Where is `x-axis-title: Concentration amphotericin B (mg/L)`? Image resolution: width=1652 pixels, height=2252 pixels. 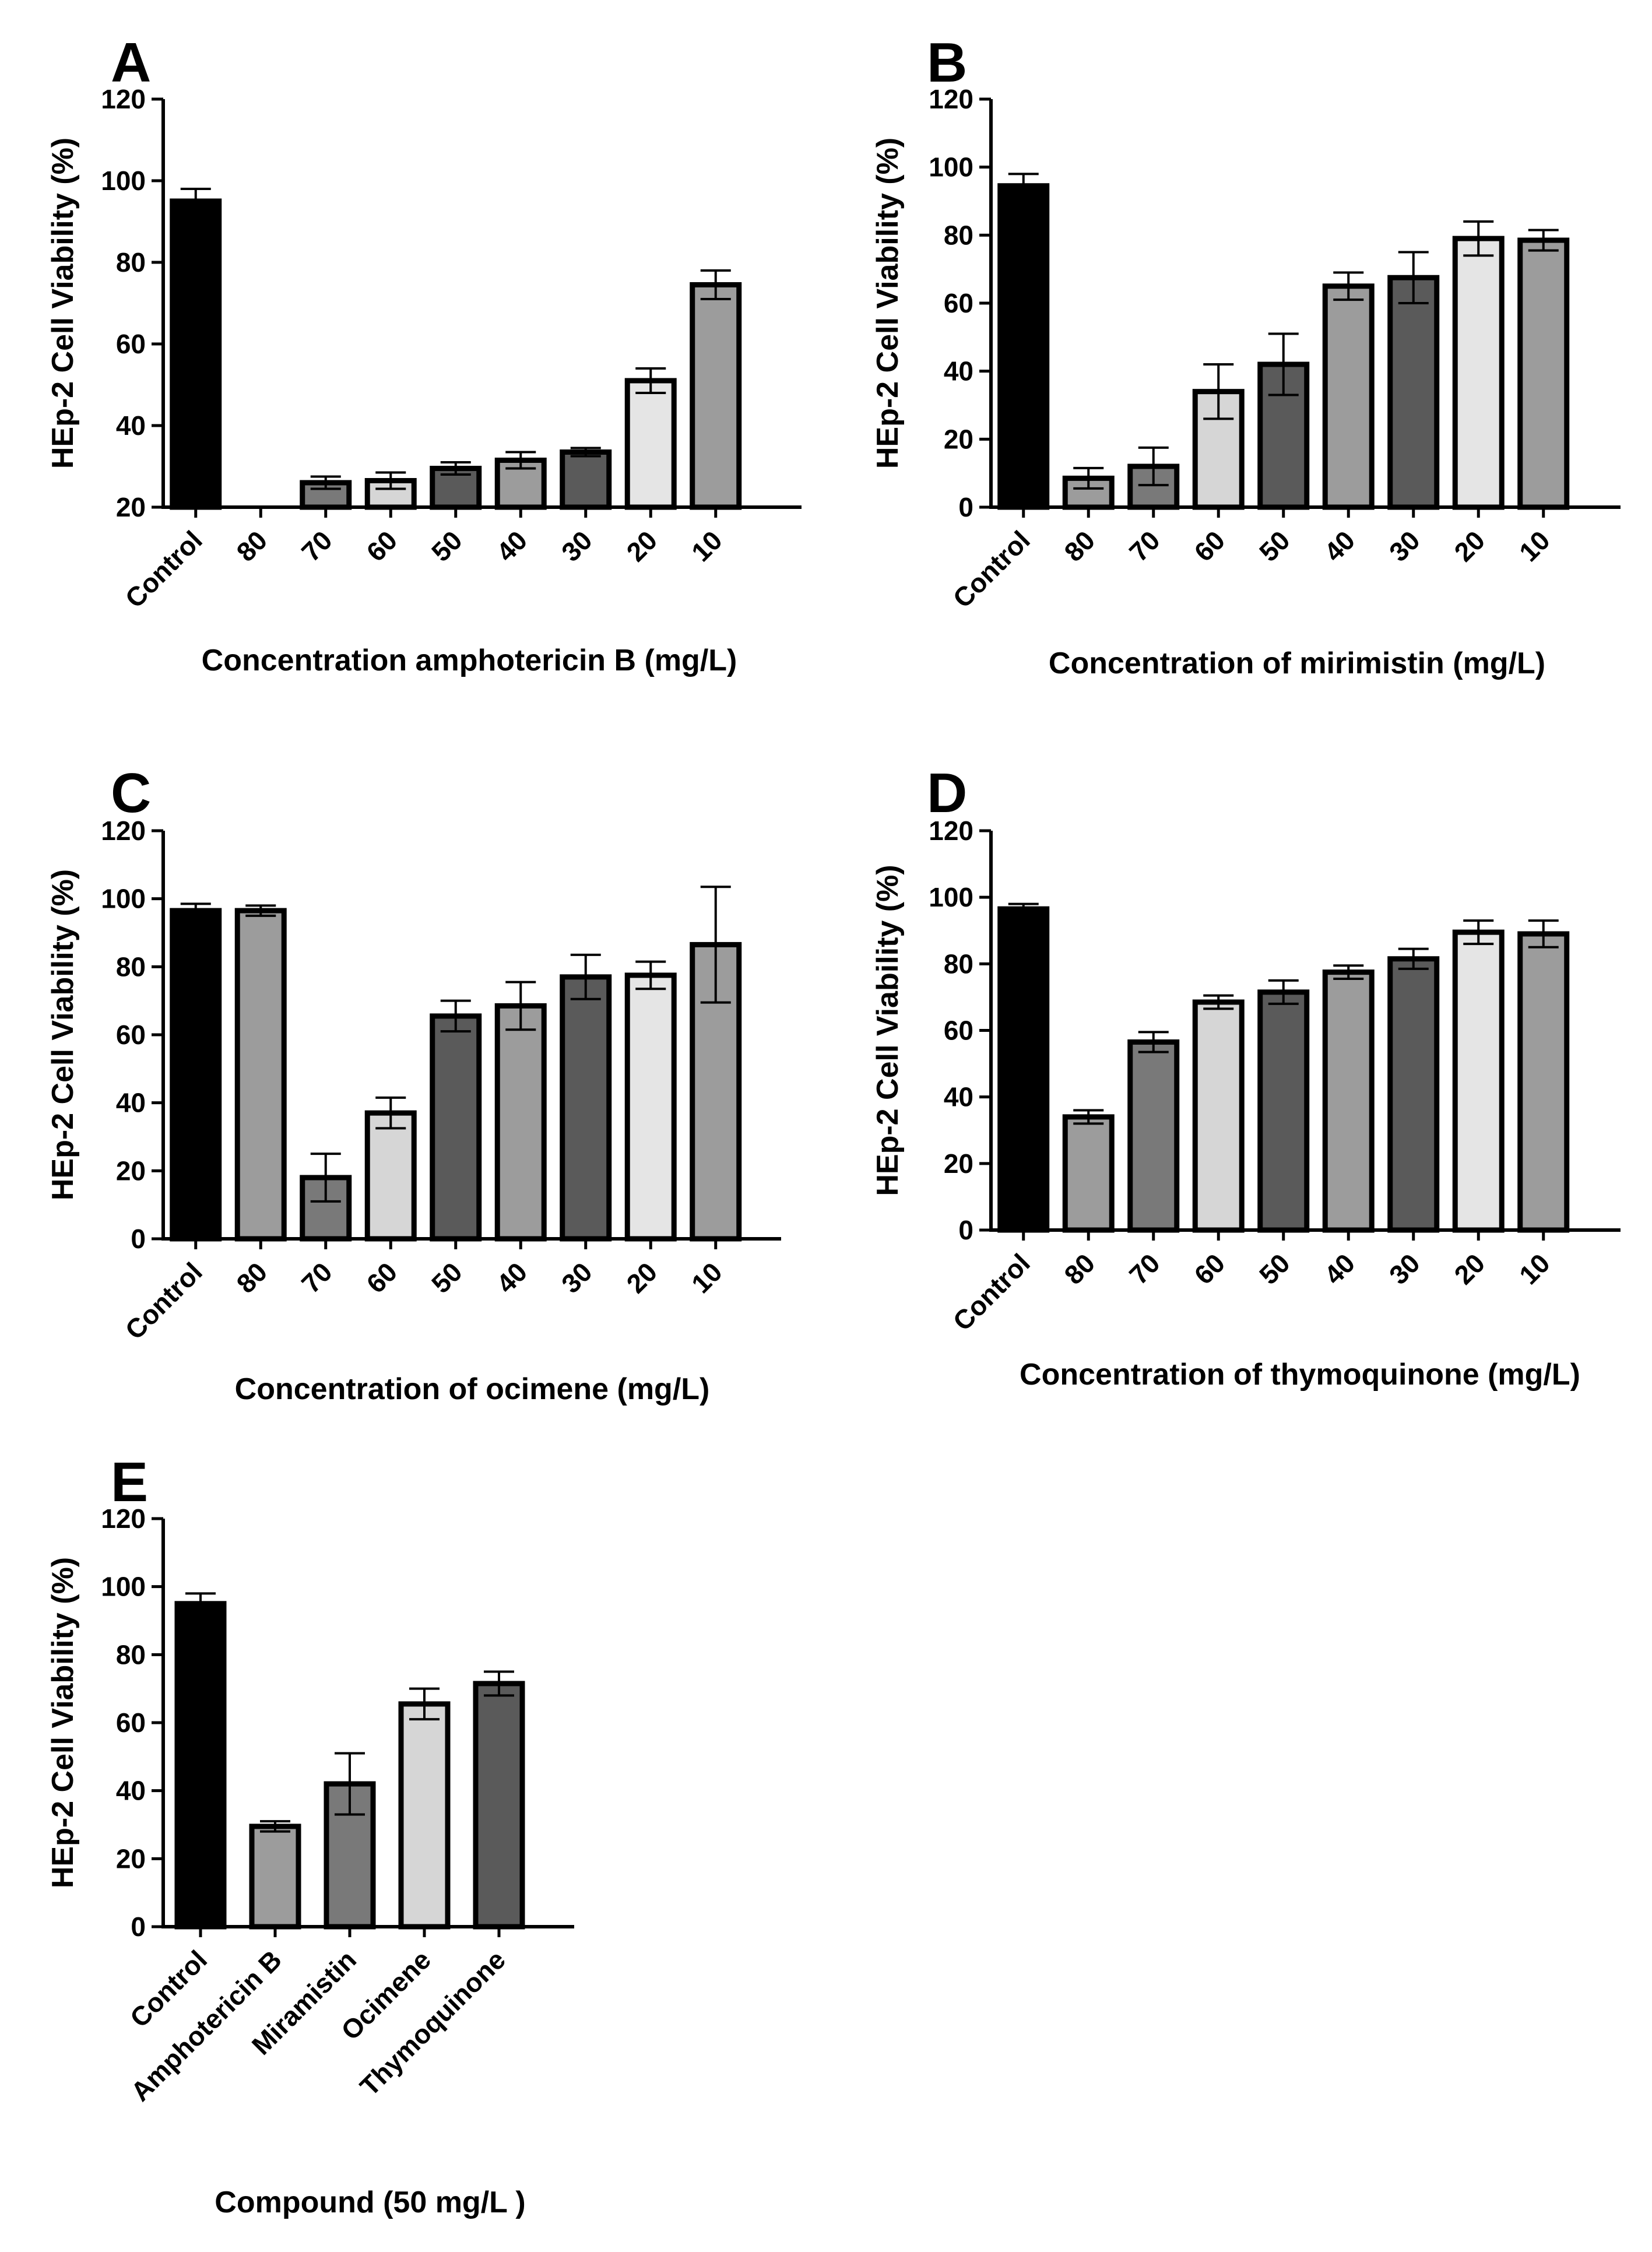 x-axis-title: Concentration amphotericin B (mg/L) is located at coordinates (470, 660).